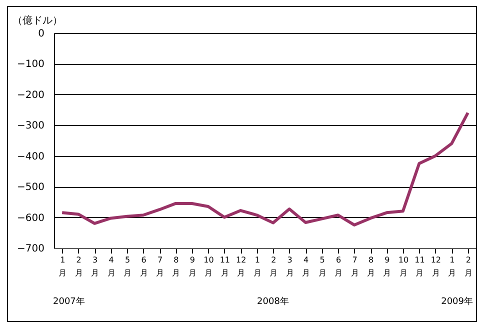  I want to click on y-tick-label: −700, so click(30, 249).